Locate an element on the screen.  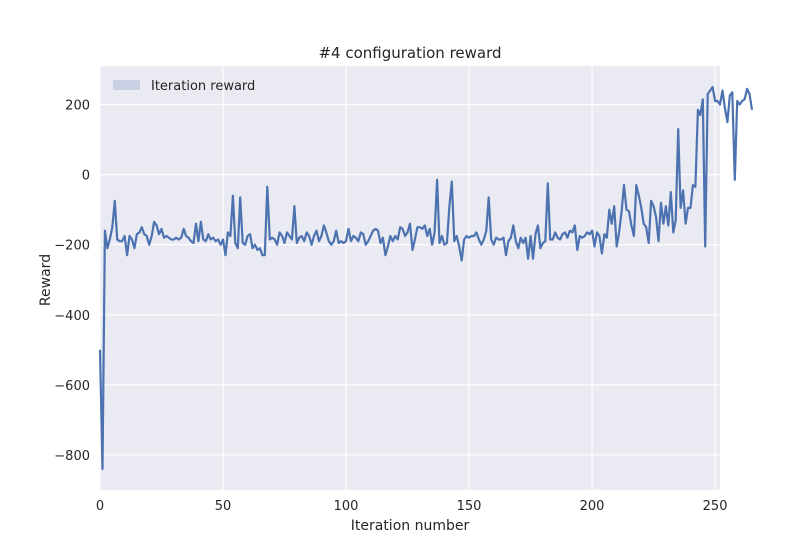
chart-title: #4 configuration reward is located at coordinates (409, 53).